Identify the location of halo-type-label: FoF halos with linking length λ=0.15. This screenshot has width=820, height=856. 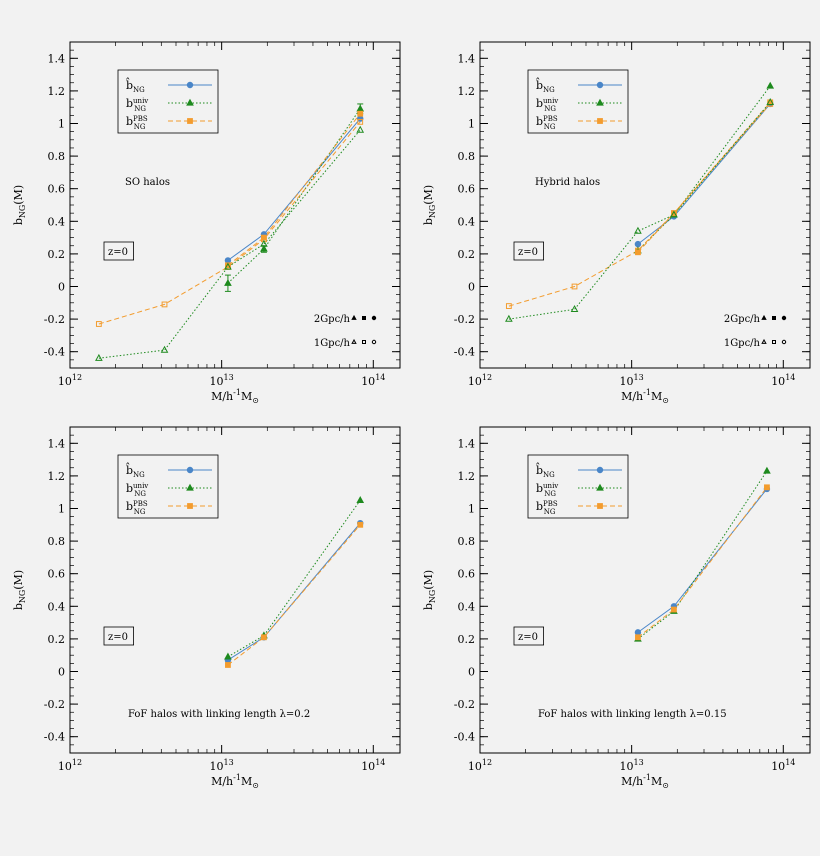
(632, 714).